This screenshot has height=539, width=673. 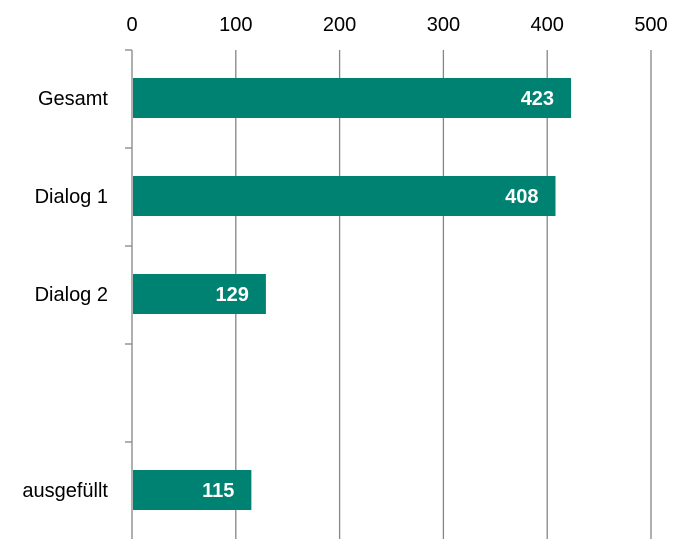 I want to click on x-tick-label: 200, so click(x=339, y=25).